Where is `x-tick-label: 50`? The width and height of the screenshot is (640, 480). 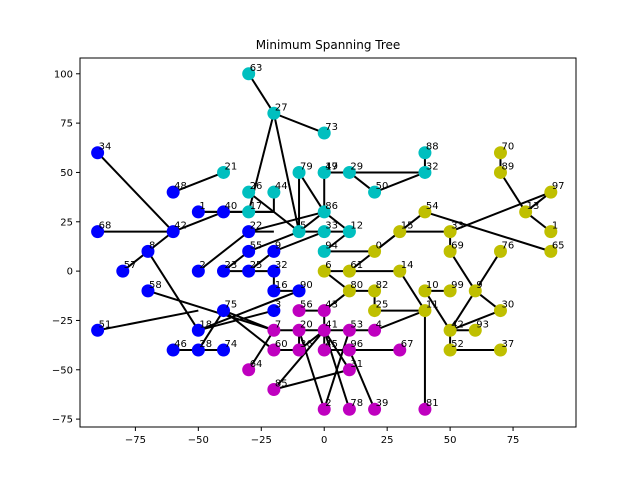
x-tick-label: 50 is located at coordinates (450, 440).